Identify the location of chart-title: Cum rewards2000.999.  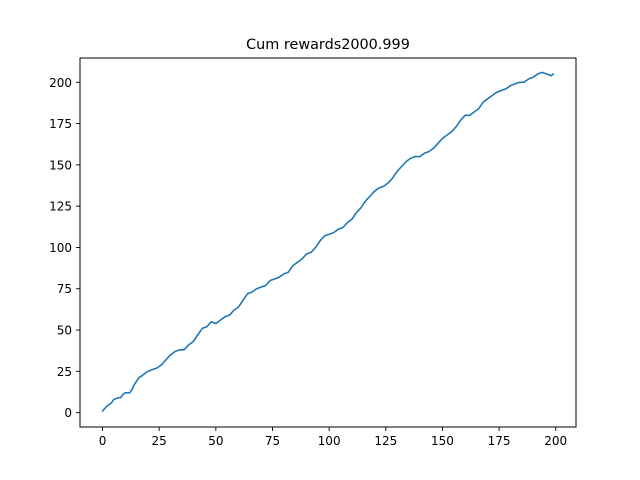
(328, 45).